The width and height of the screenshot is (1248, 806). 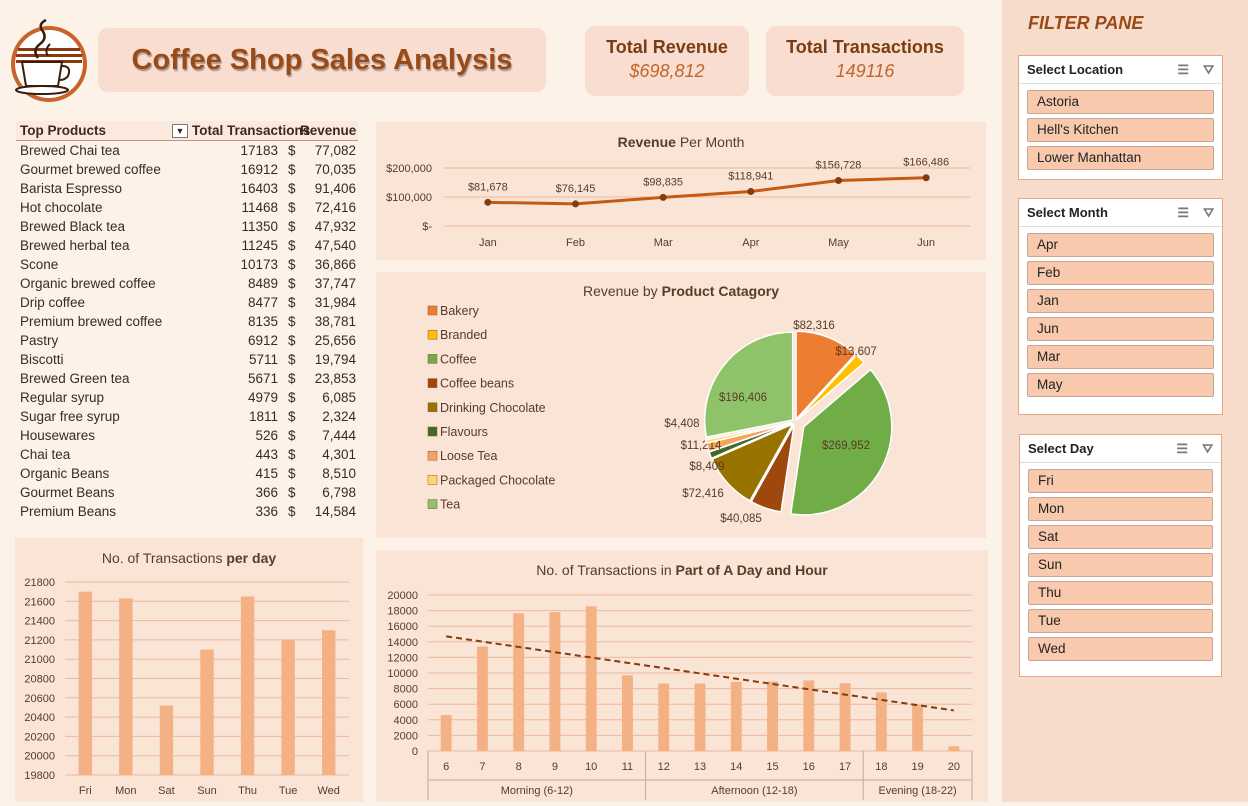 What do you see at coordinates (664, 767) in the screenshot?
I see `x-tick-label: 12` at bounding box center [664, 767].